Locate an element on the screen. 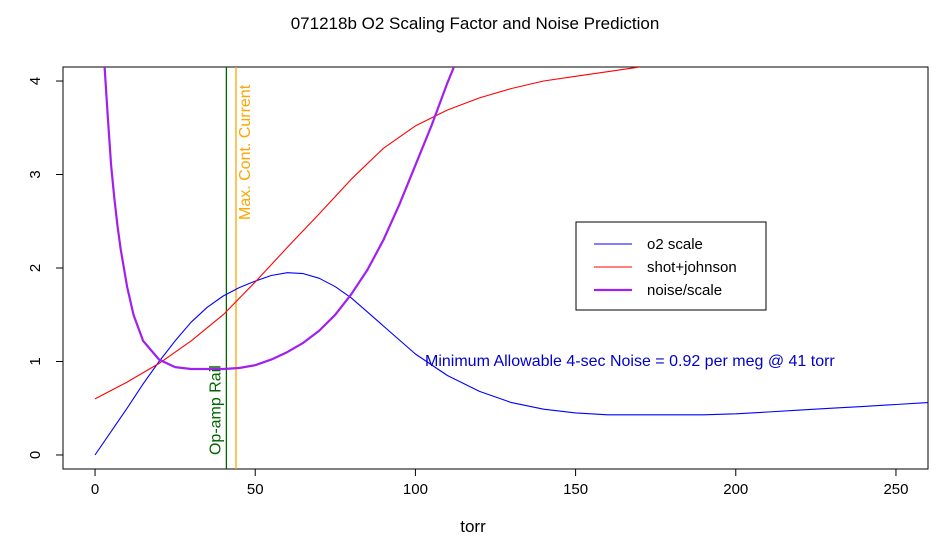 The height and width of the screenshot is (550, 950). x-tick-label: 0 is located at coordinates (95, 489).